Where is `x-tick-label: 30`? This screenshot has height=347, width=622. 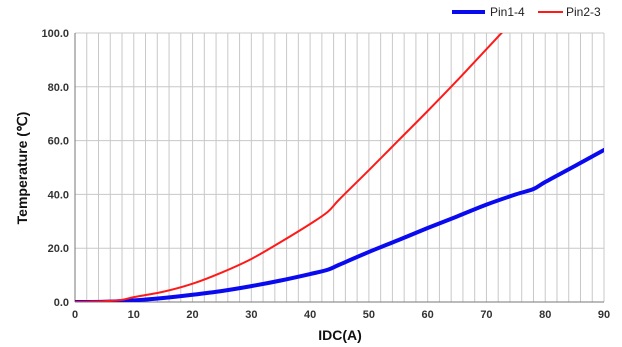
x-tick-label: 30 is located at coordinates (251, 315).